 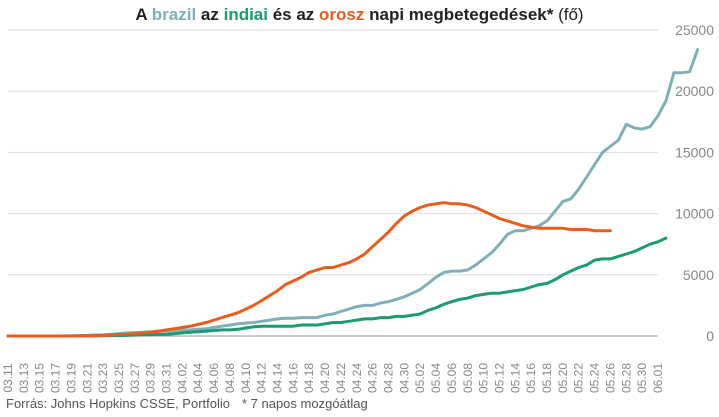 I want to click on x-tick-label: 04.18, so click(x=309, y=378).